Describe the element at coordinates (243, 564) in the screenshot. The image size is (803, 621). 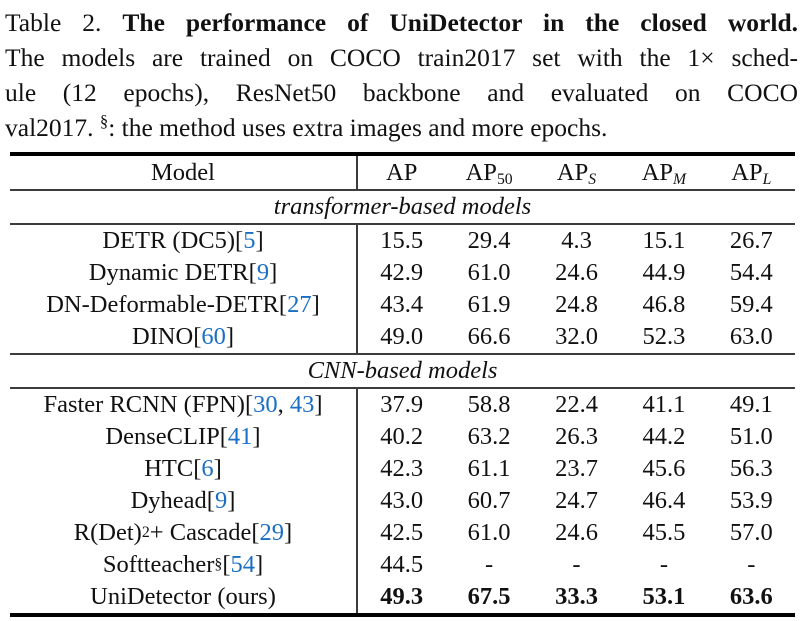
I see `citation-link: 54` at that location.